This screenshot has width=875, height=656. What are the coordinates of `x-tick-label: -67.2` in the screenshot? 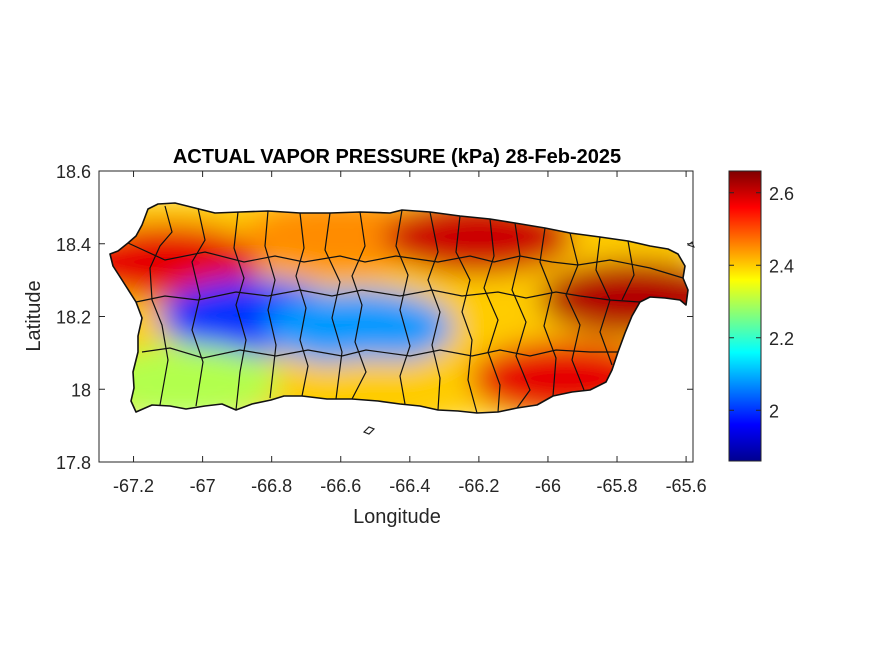 It's located at (133, 486).